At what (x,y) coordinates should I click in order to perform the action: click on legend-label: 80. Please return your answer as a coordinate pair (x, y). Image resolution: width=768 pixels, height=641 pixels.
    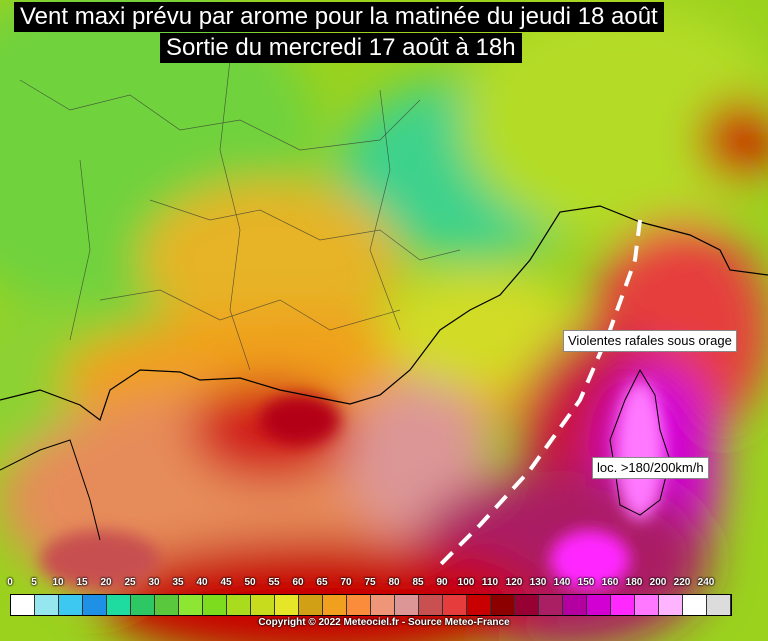
    Looking at the image, I should click on (394, 582).